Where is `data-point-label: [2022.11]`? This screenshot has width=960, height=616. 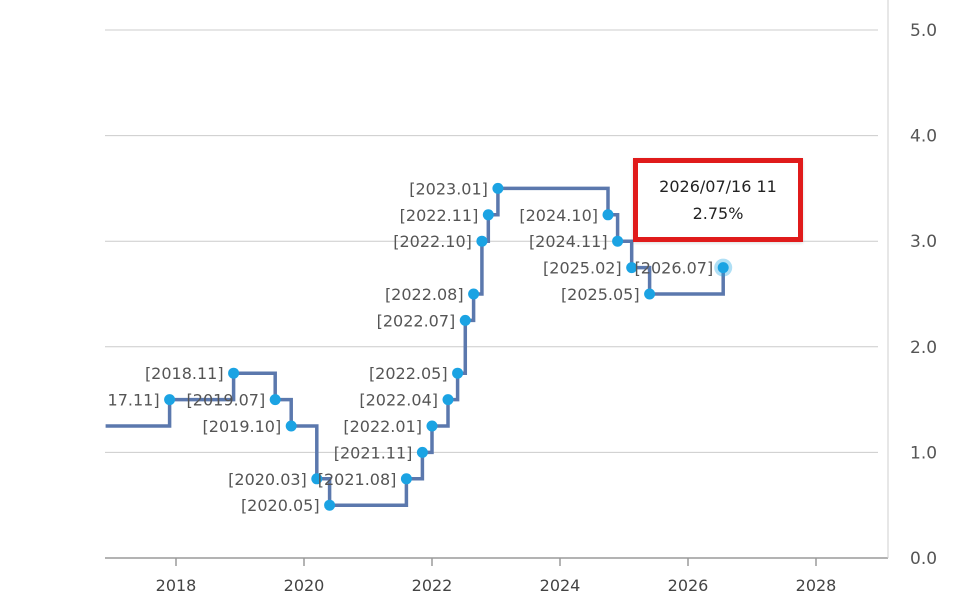 data-point-label: [2022.11] is located at coordinates (439, 215).